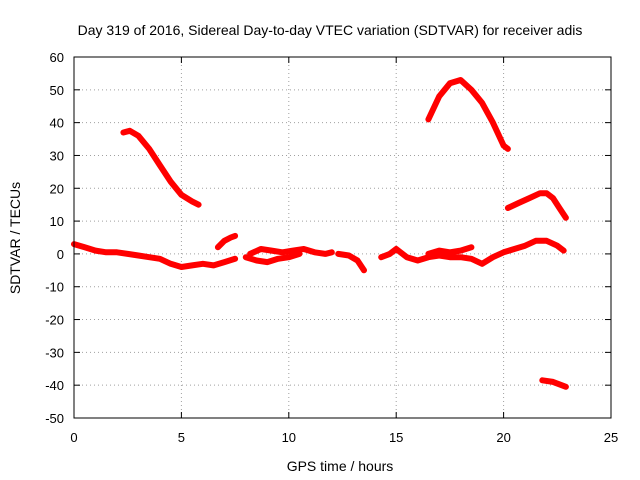  I want to click on x-tick-label: 15, so click(396, 437).